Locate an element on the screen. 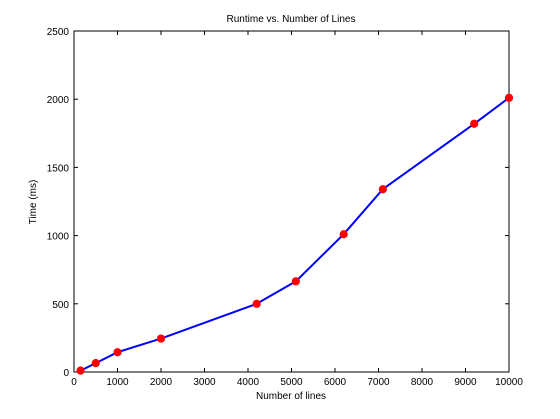 This screenshot has width=560, height=419. x-tick-label: 8000 is located at coordinates (422, 382).